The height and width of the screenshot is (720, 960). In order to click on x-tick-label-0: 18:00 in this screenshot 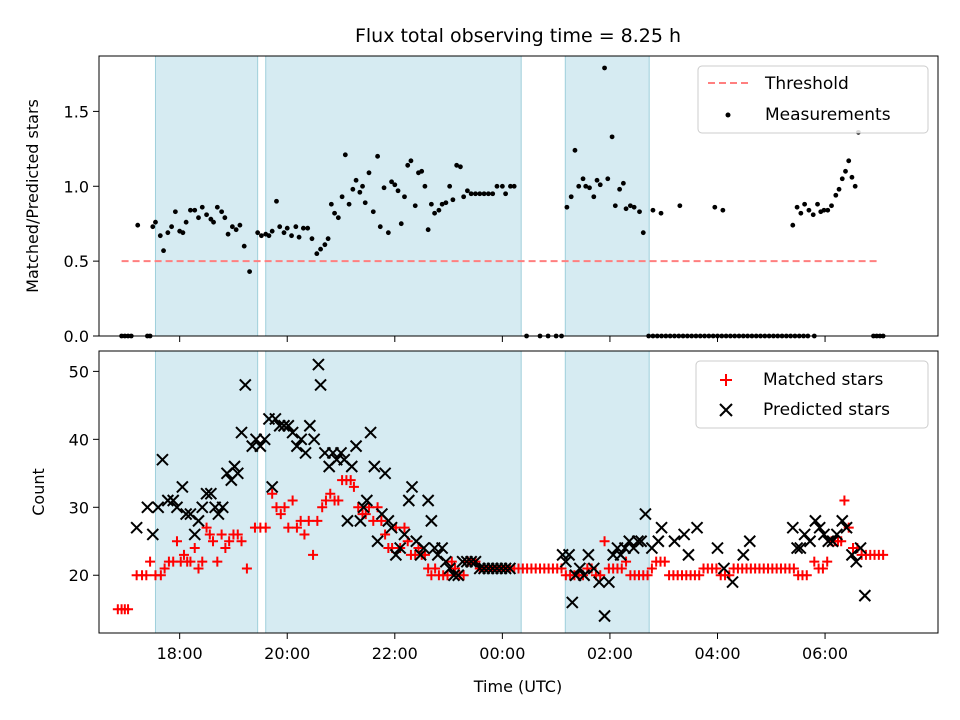, I will do `click(180, 653)`.